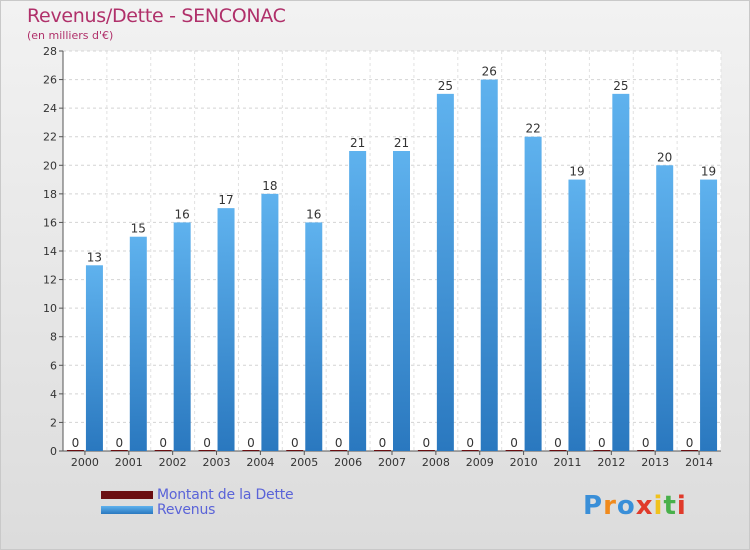 The height and width of the screenshot is (550, 750). I want to click on logo-letter: o, so click(626, 506).